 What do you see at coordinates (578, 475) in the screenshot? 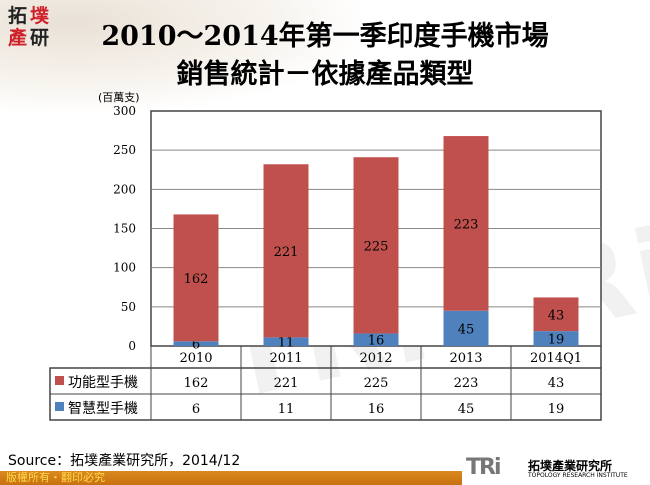
I see `brand-name-en: TOPOLOGY RESEARCH INSTITUTE` at bounding box center [578, 475].